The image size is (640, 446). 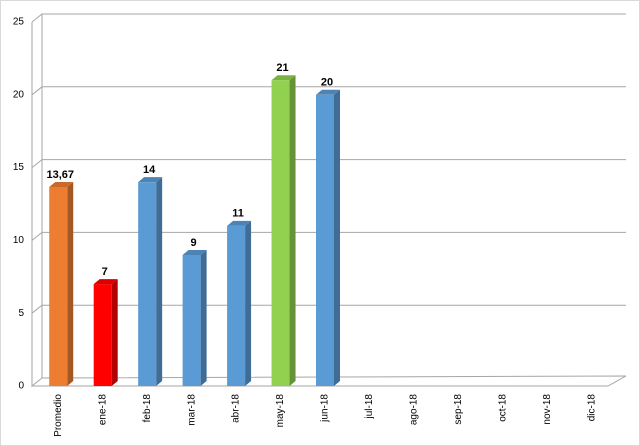 I want to click on x-tick-label: ago-18, so click(x=414, y=410).